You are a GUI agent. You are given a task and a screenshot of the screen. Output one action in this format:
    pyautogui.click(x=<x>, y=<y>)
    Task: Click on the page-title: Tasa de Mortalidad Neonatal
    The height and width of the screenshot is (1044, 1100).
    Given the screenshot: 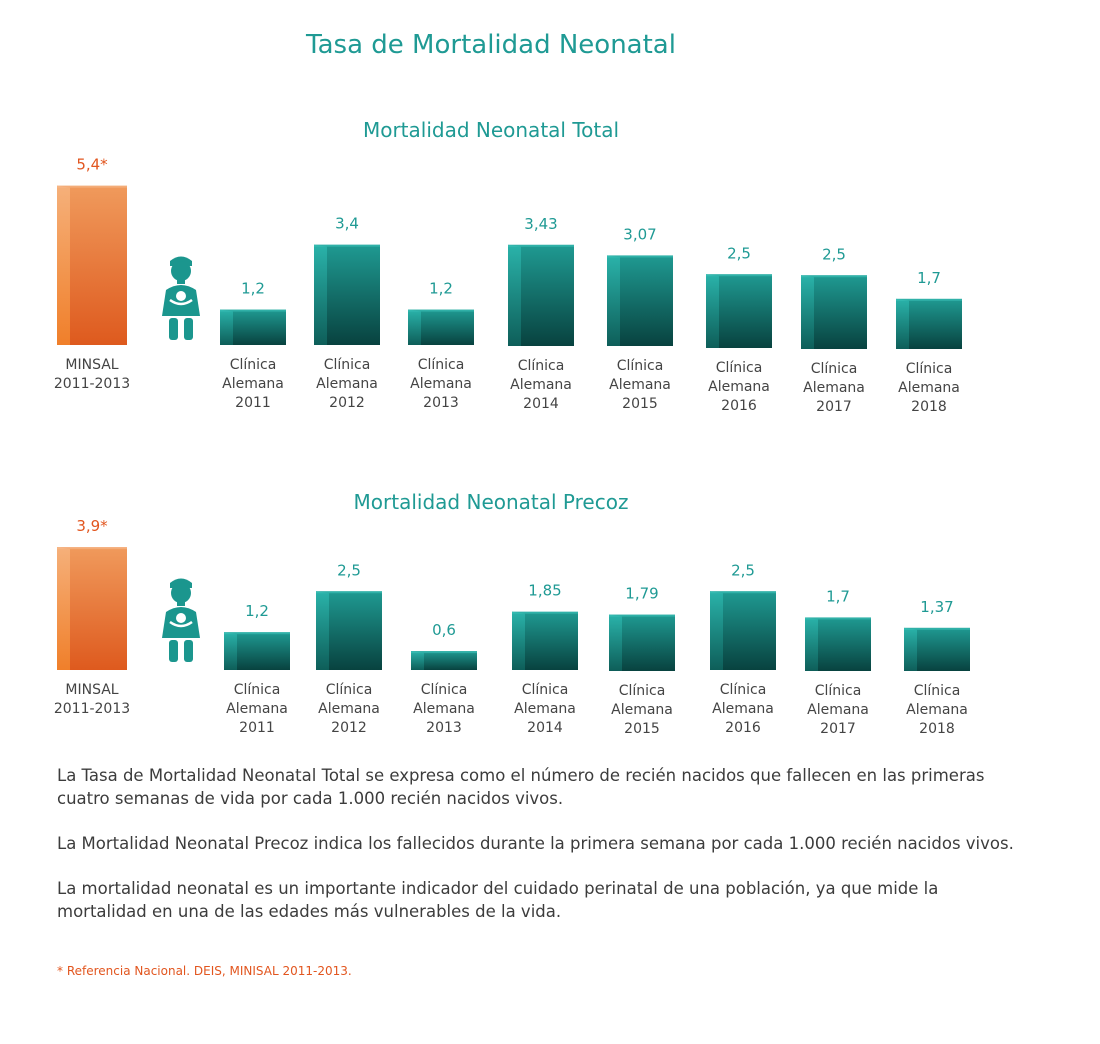 What is the action you would take?
    pyautogui.click(x=491, y=45)
    